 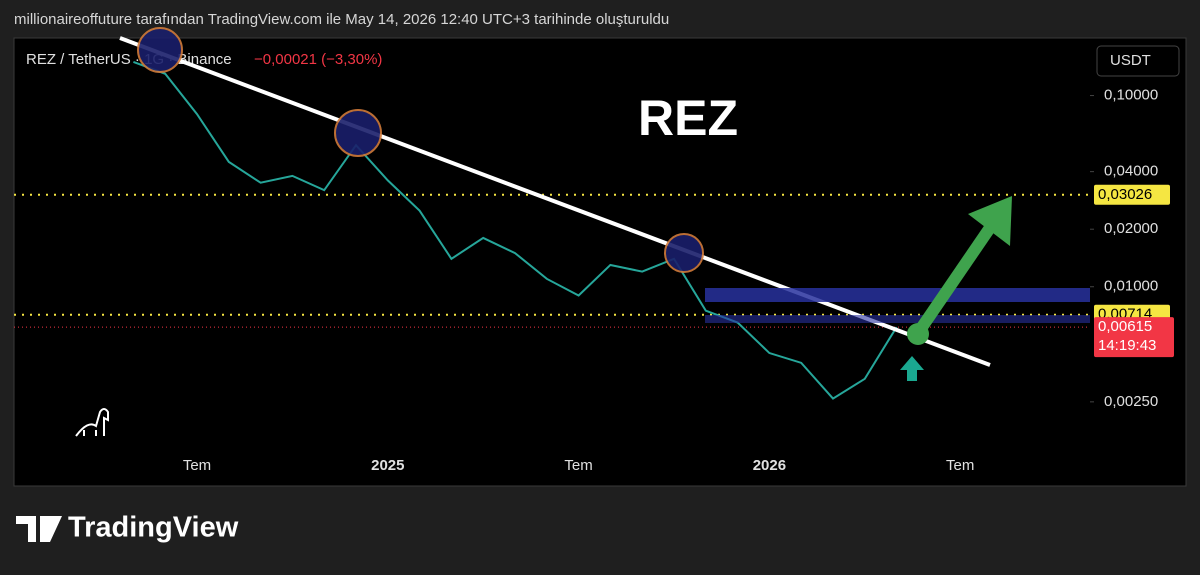 I want to click on up-arrow, so click(x=912, y=368).